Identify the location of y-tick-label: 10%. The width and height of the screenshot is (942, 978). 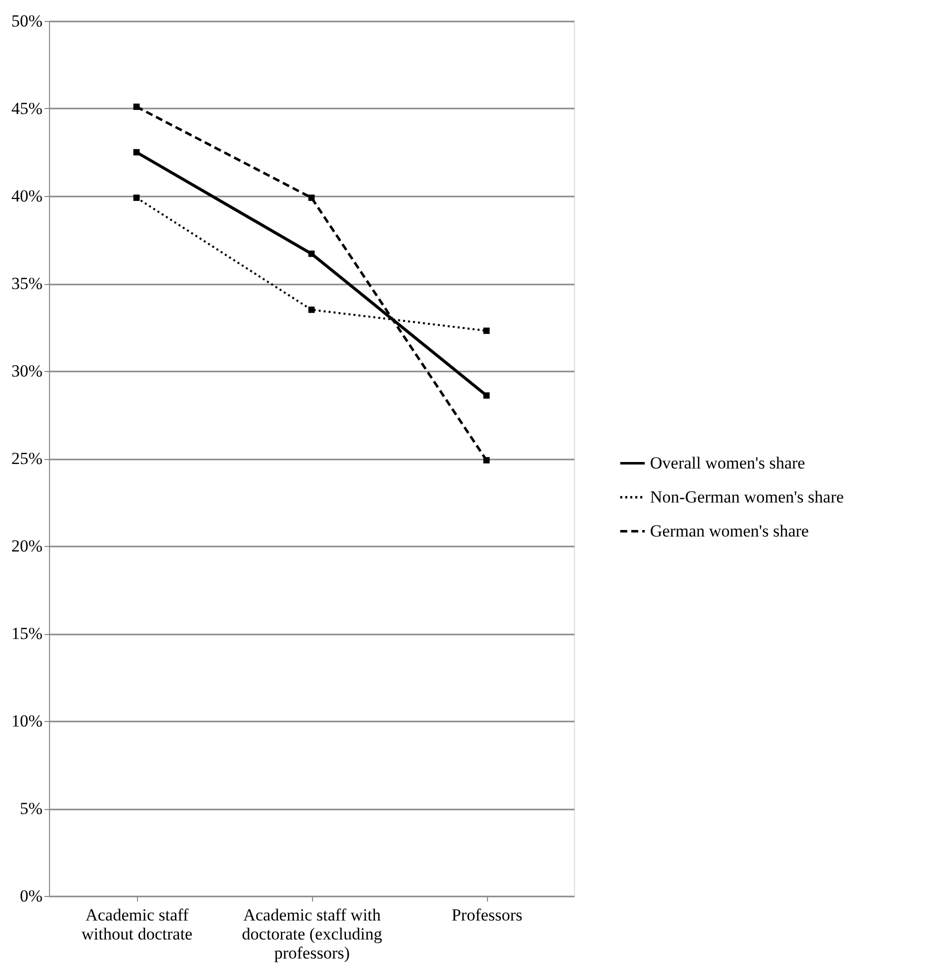
(26, 721).